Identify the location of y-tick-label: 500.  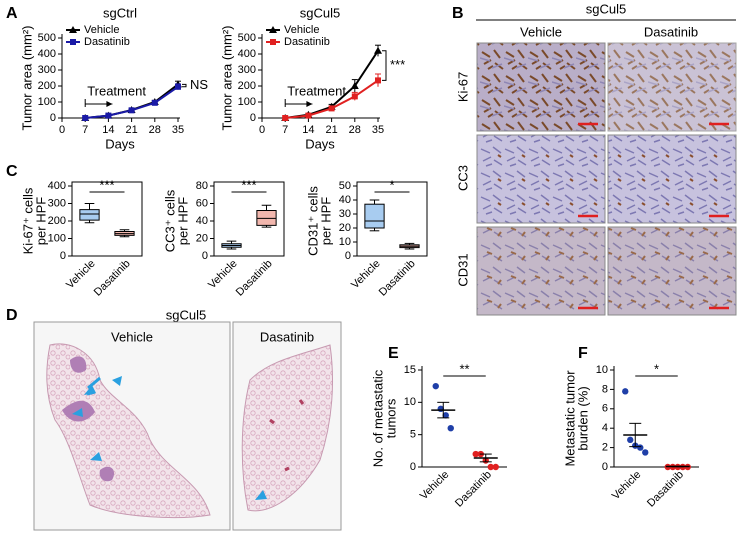
(247, 38).